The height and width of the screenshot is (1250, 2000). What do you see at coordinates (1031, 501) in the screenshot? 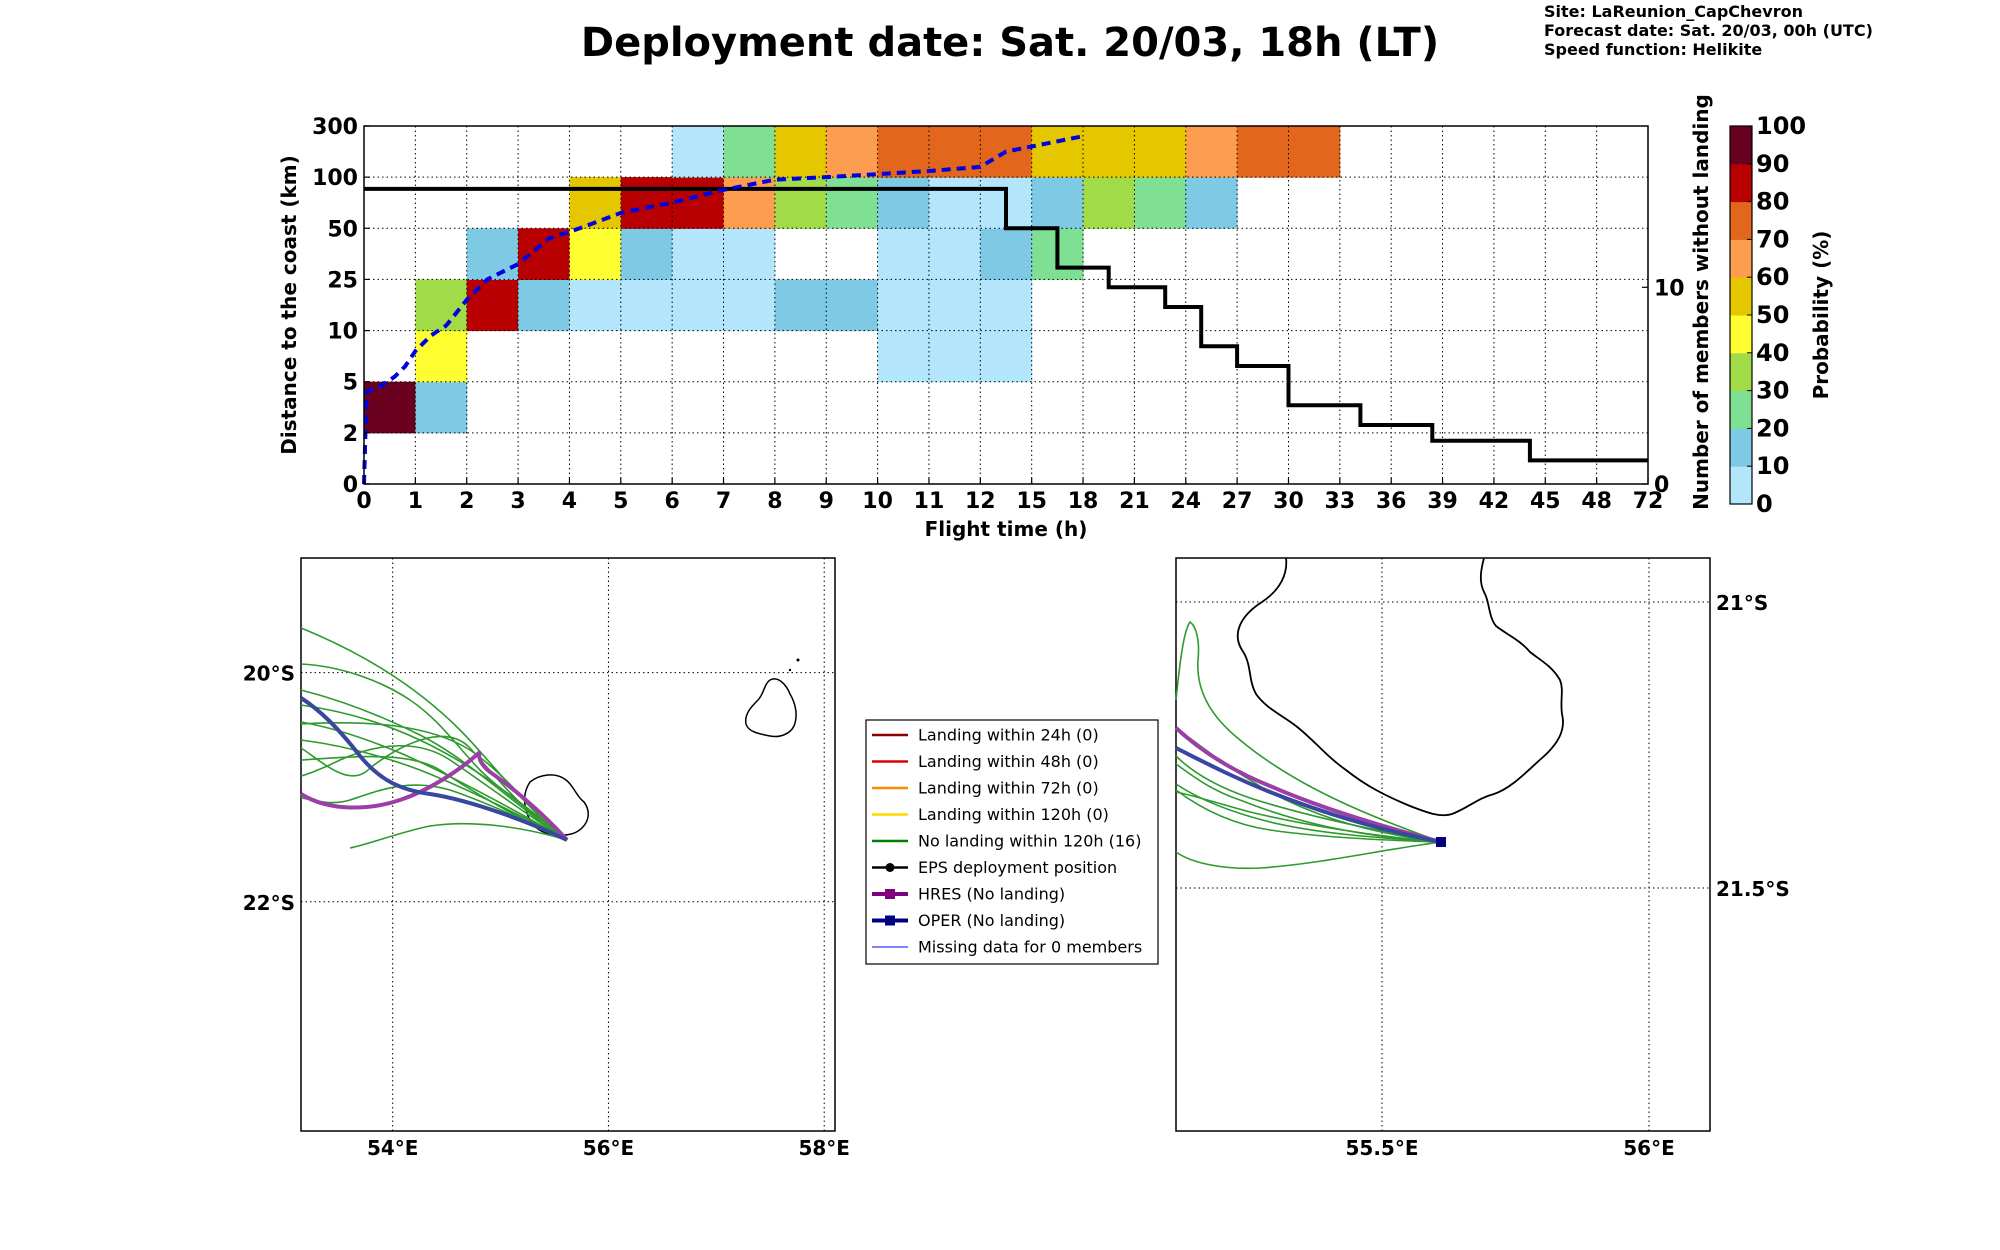
I see `x-tick-label: 15` at bounding box center [1031, 501].